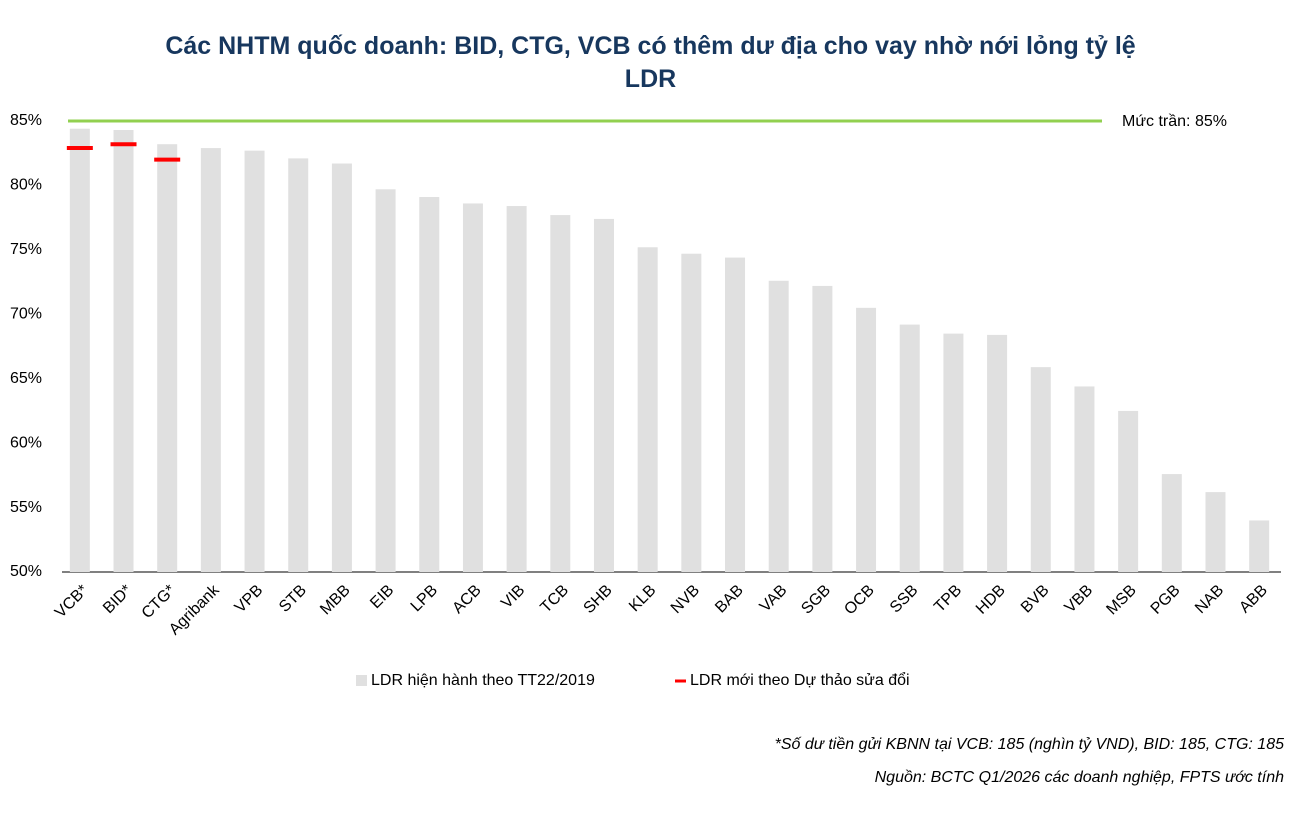 This screenshot has height=813, width=1301. What do you see at coordinates (598, 599) in the screenshot?
I see `x-tick-label: SHB` at bounding box center [598, 599].